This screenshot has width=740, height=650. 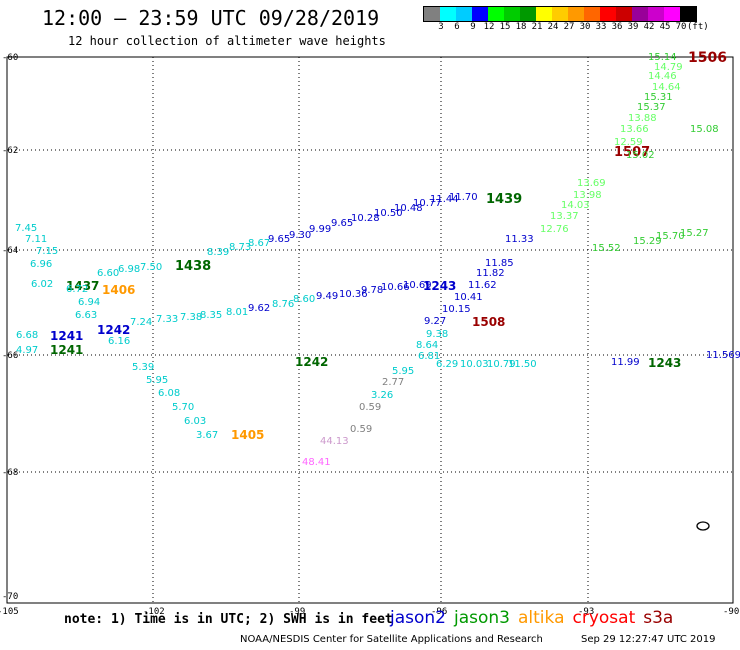 What do you see at coordinates (353, 294) in the screenshot?
I see `swh-value-label: 10.36` at bounding box center [353, 294].